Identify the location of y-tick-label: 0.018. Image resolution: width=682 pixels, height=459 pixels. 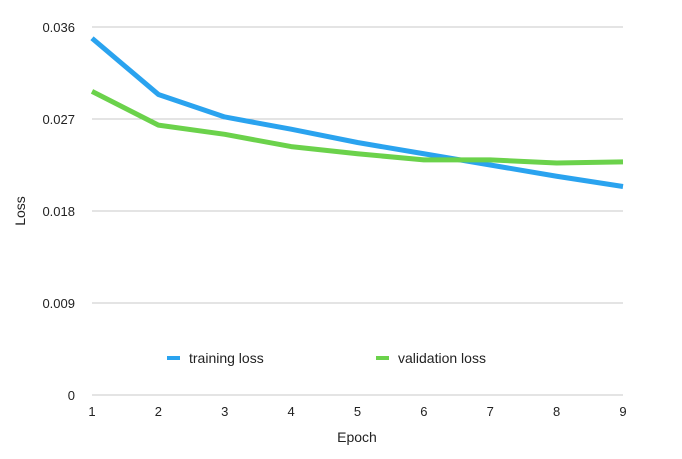
(58, 211).